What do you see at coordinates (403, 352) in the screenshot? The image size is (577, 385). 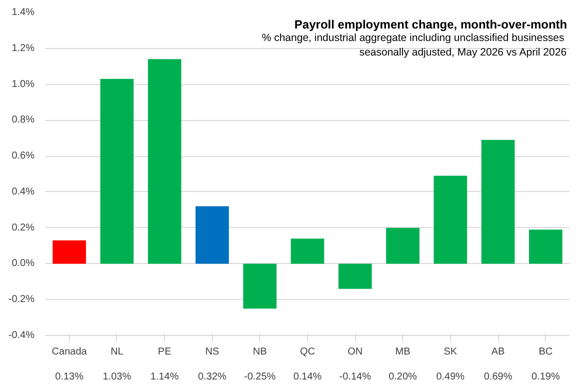 I see `x-tick-label: MB` at bounding box center [403, 352].